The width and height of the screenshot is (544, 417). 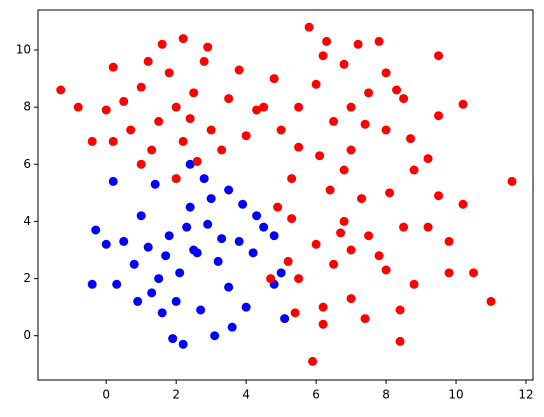 I want to click on y-tick-label: 10, so click(x=23, y=50).